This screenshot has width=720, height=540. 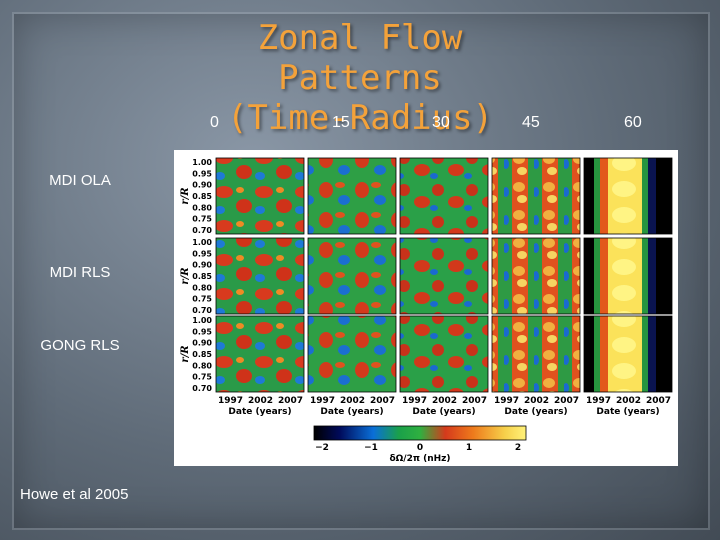 I want to click on ytick-row-0-2: 0.90, so click(x=202, y=185).